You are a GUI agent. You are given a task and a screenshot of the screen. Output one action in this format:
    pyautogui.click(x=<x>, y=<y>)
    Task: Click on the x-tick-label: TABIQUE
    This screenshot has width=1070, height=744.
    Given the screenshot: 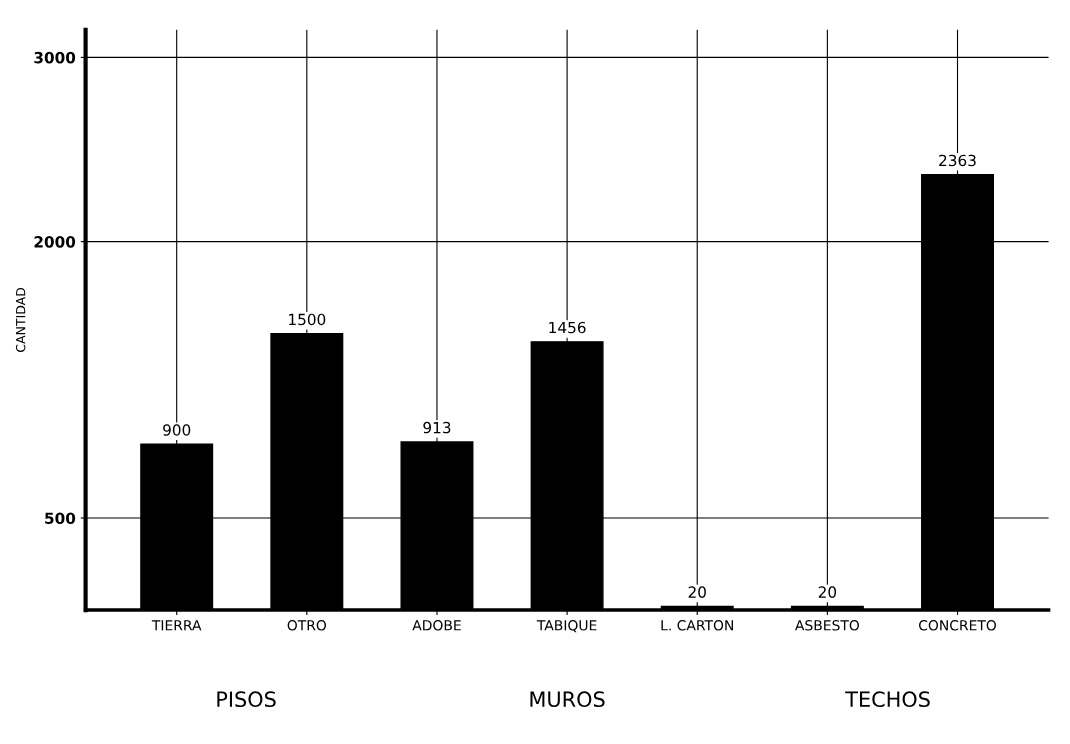 What is the action you would take?
    pyautogui.click(x=566, y=626)
    